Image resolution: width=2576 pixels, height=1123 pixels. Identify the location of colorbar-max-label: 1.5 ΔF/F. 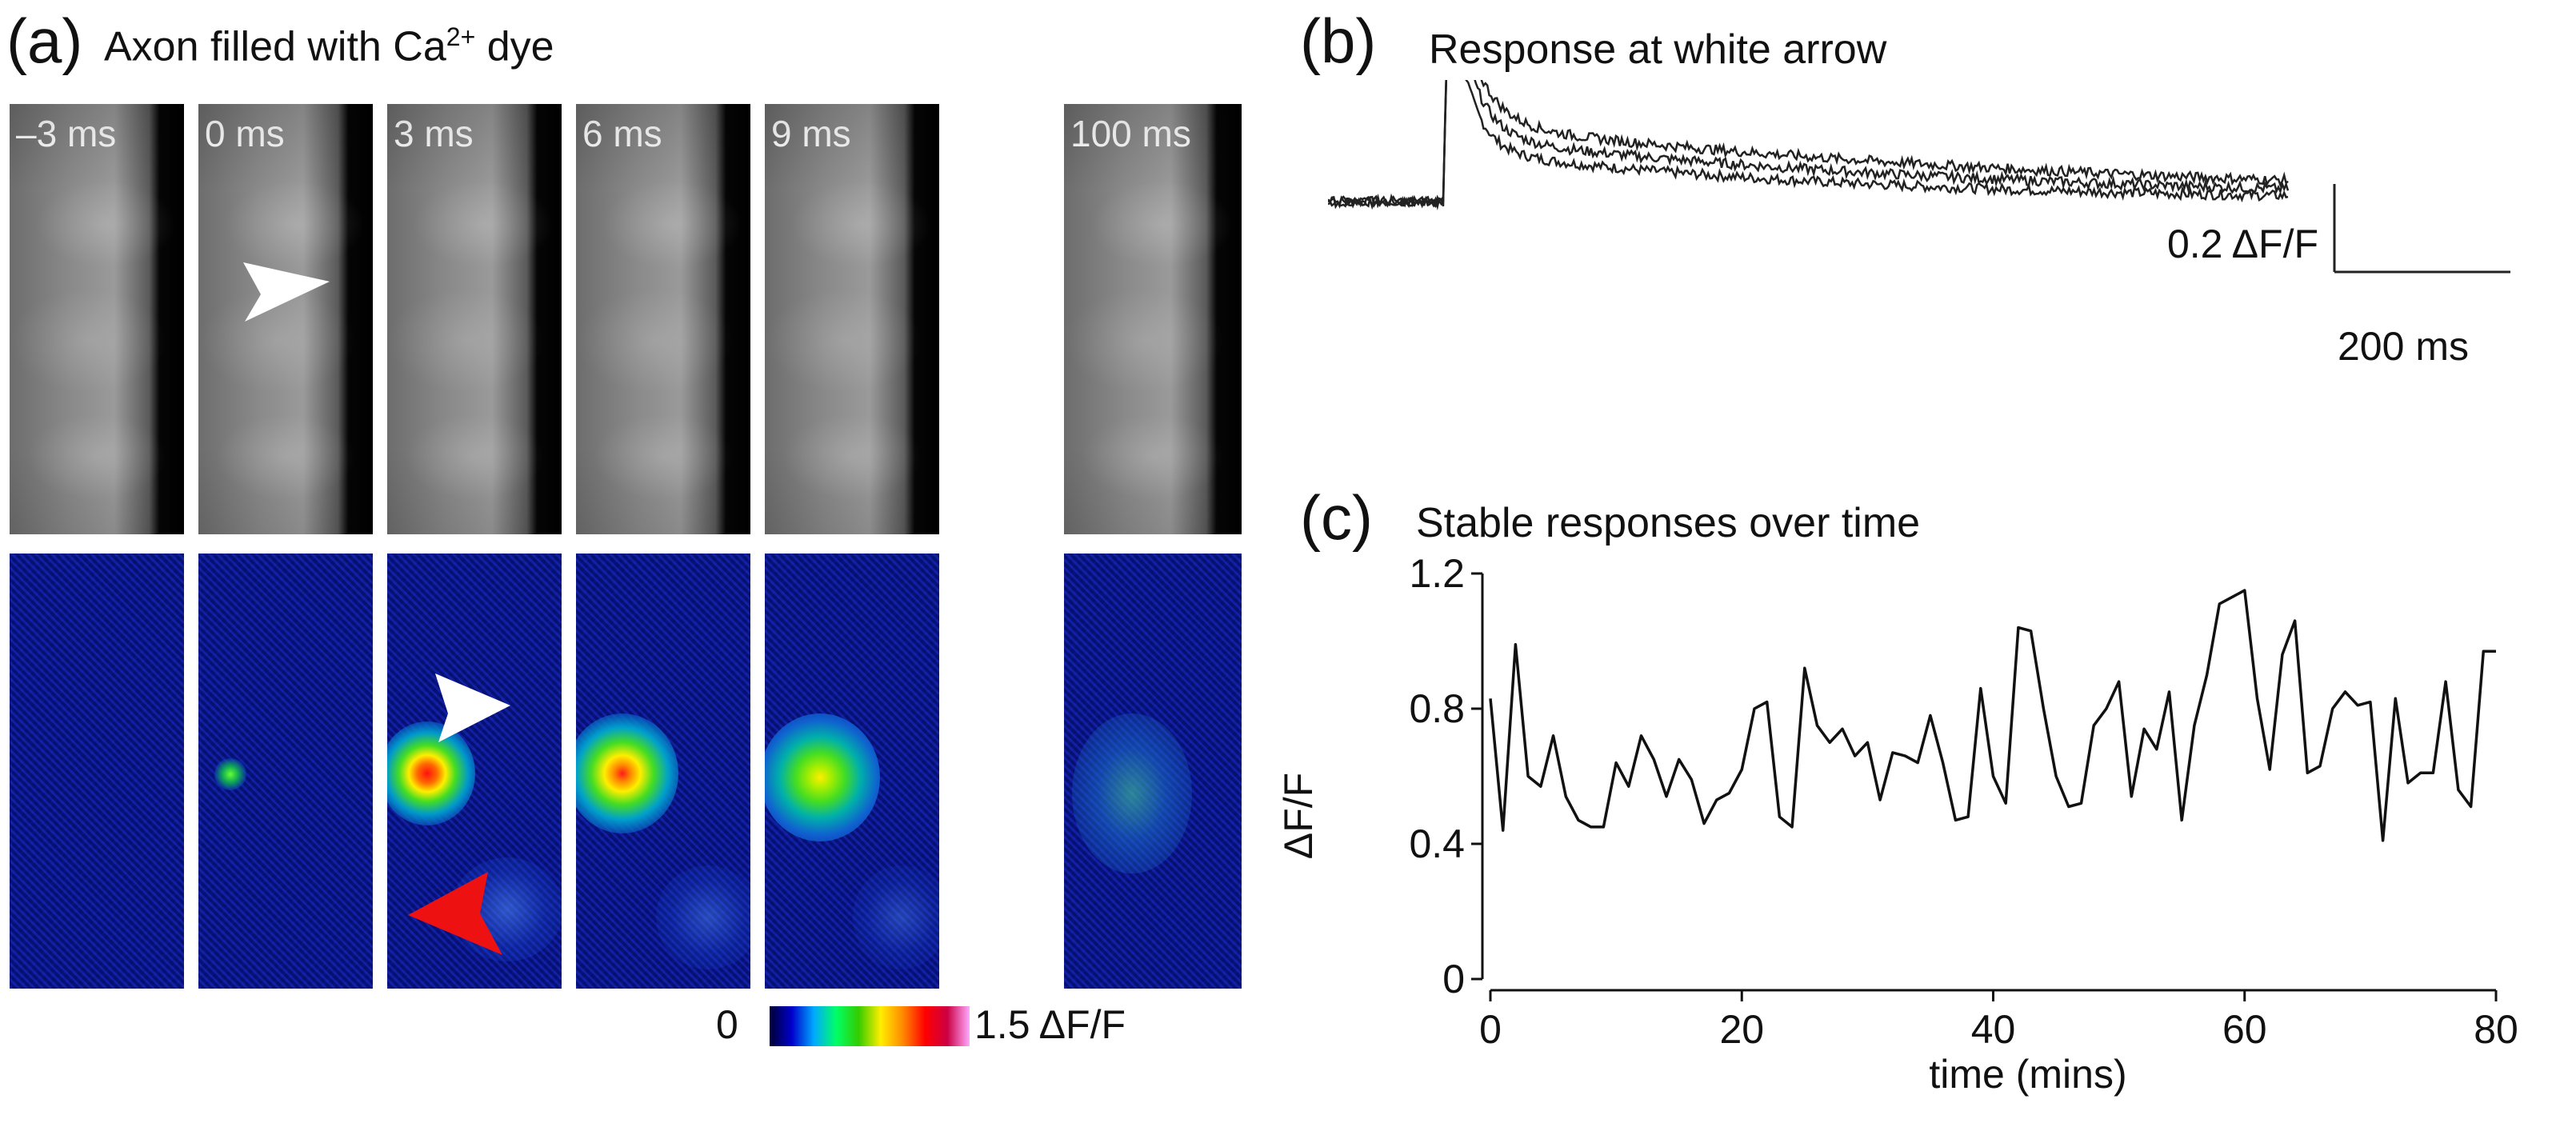
(1050, 1024).